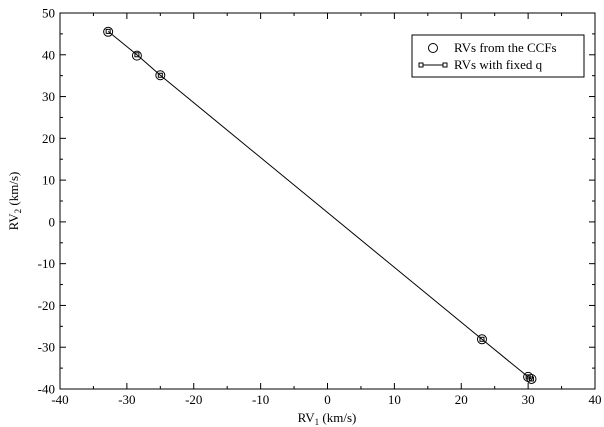  What do you see at coordinates (433, 48) in the screenshot?
I see `legend-circle-marker` at bounding box center [433, 48].